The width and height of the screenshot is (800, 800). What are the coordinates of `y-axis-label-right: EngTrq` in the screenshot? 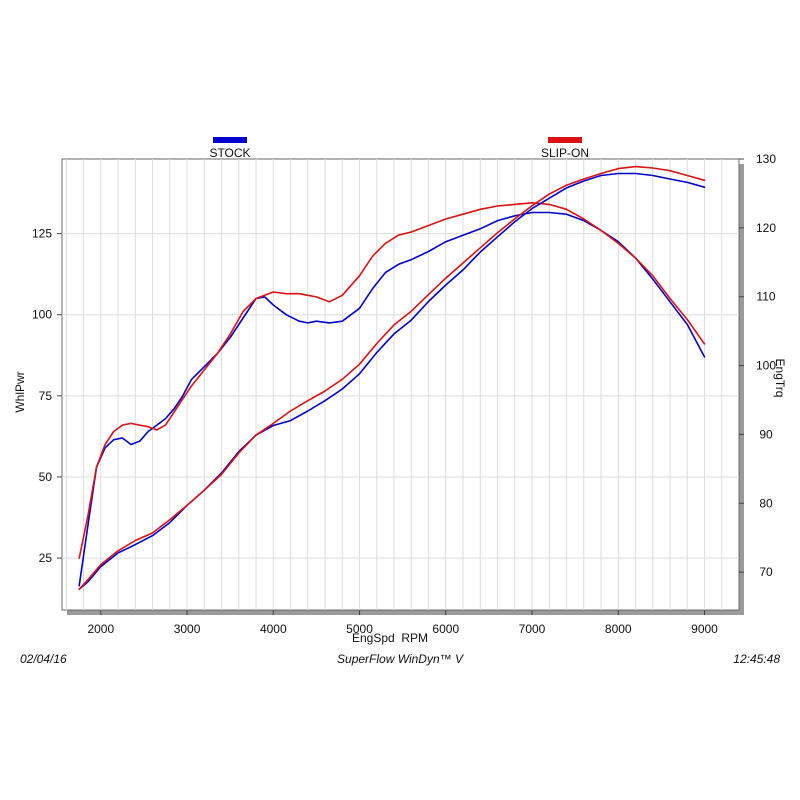 It's located at (780, 378).